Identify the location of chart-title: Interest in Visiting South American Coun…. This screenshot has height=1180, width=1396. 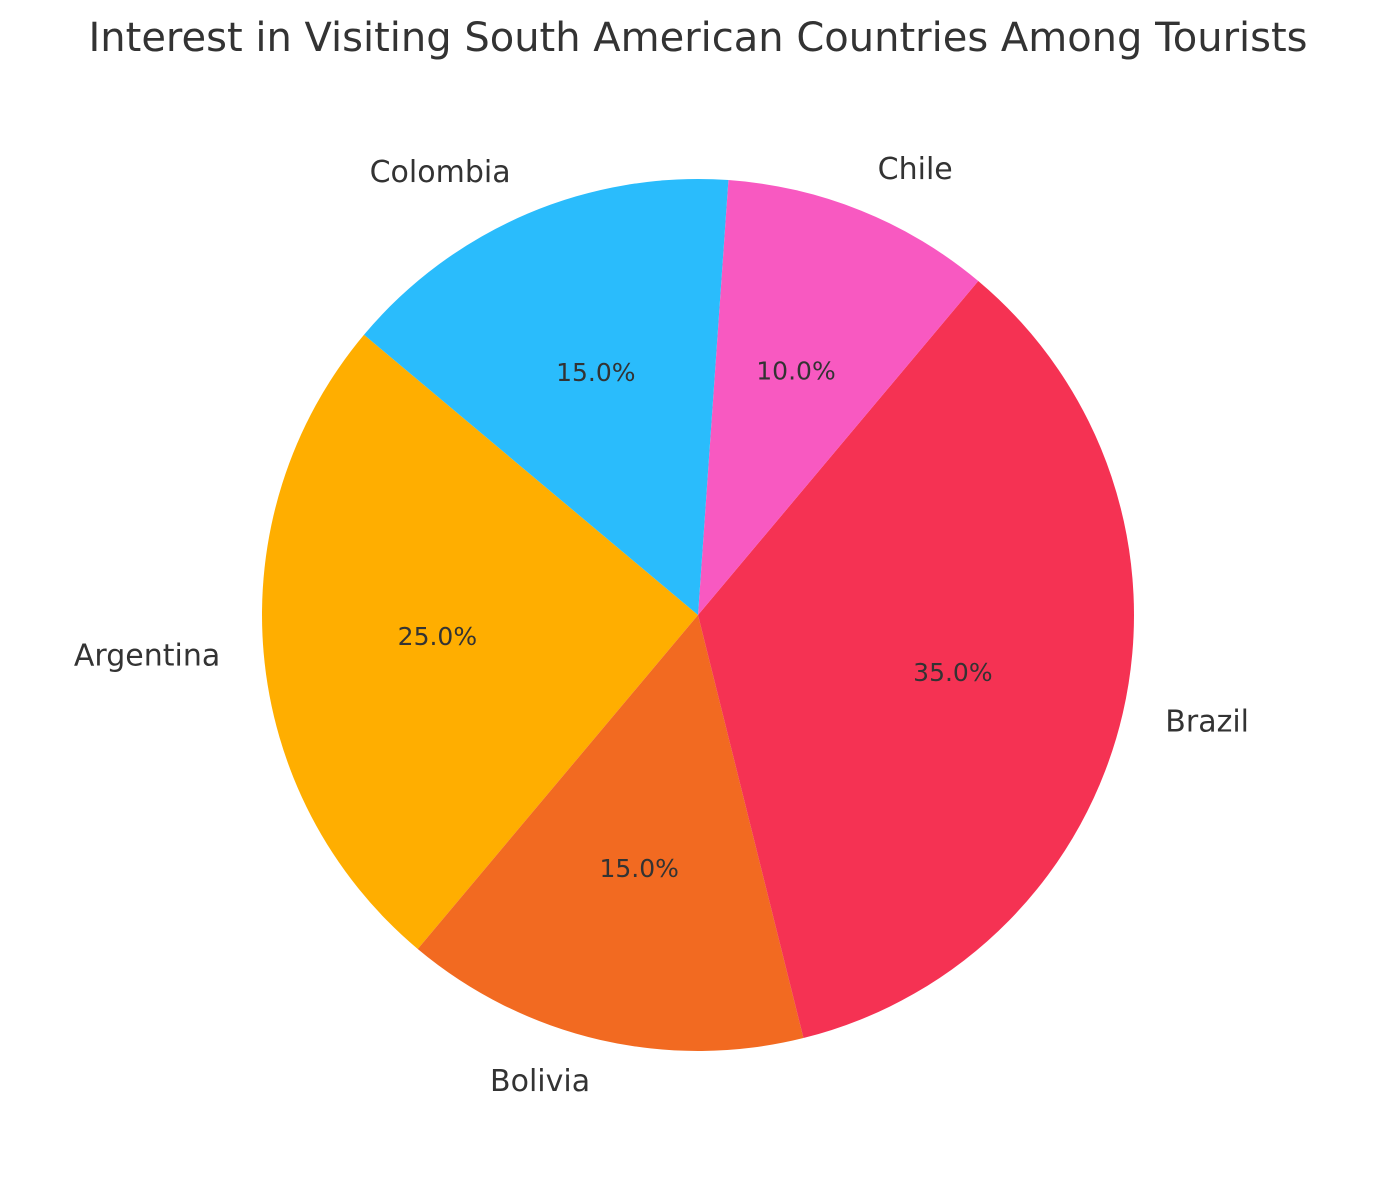
(697, 38).